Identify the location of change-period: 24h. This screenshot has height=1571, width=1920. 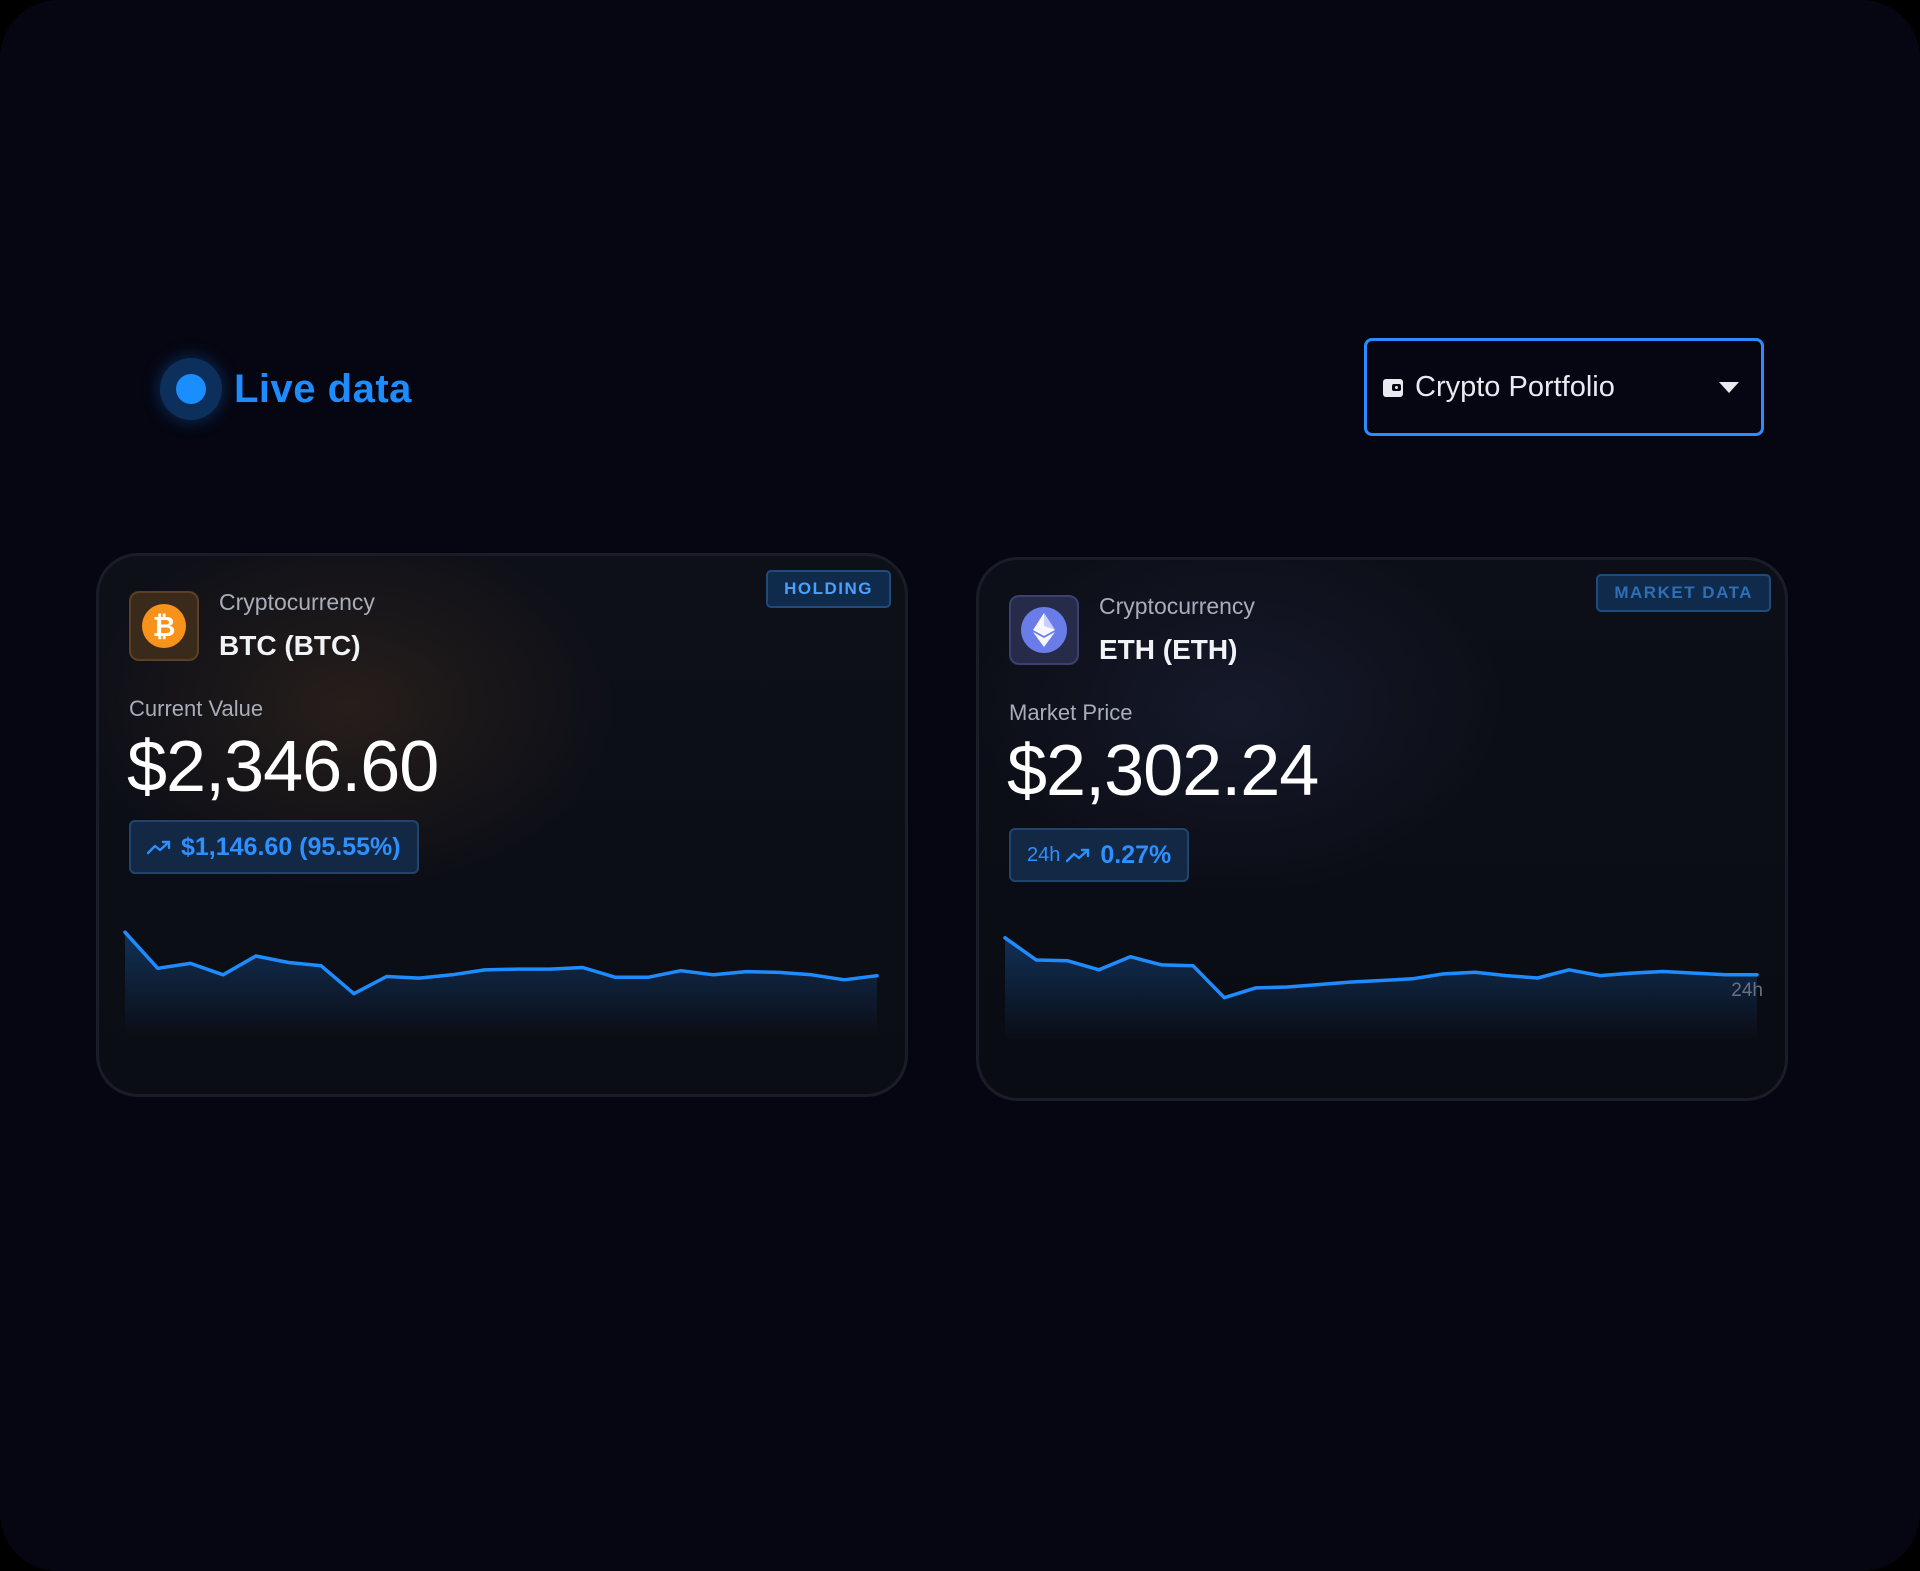
(1044, 854).